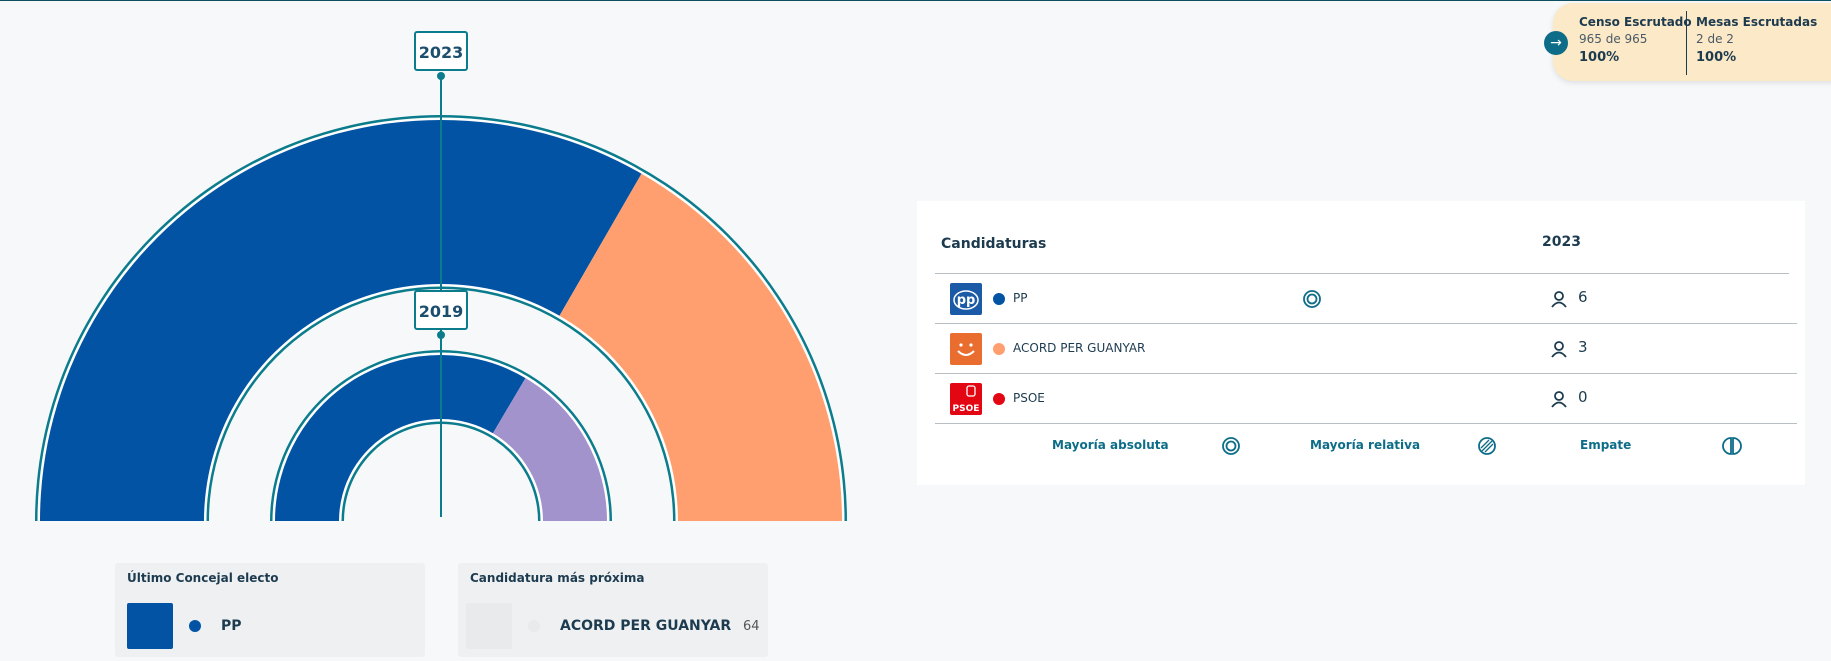 The height and width of the screenshot is (661, 1831). Describe the element at coordinates (1606, 445) in the screenshot. I see `legend-tie: Empate` at that location.